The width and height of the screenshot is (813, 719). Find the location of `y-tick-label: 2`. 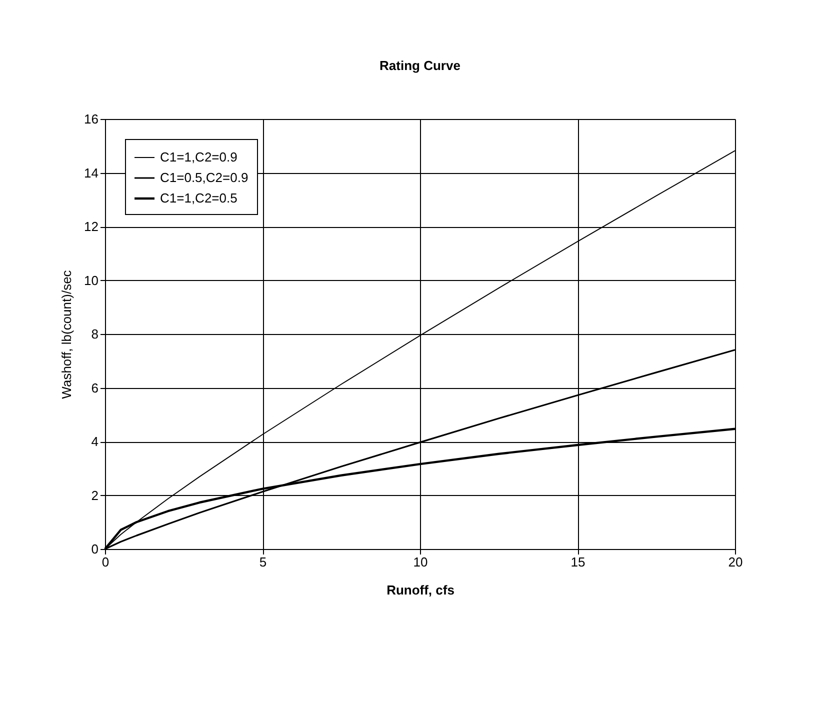

y-tick-label: 2 is located at coordinates (94, 495).